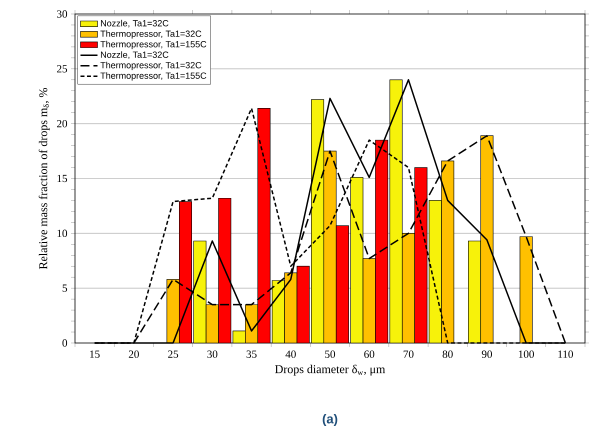 The height and width of the screenshot is (443, 611). Describe the element at coordinates (65, 288) in the screenshot. I see `y-tick-label: 5` at that location.